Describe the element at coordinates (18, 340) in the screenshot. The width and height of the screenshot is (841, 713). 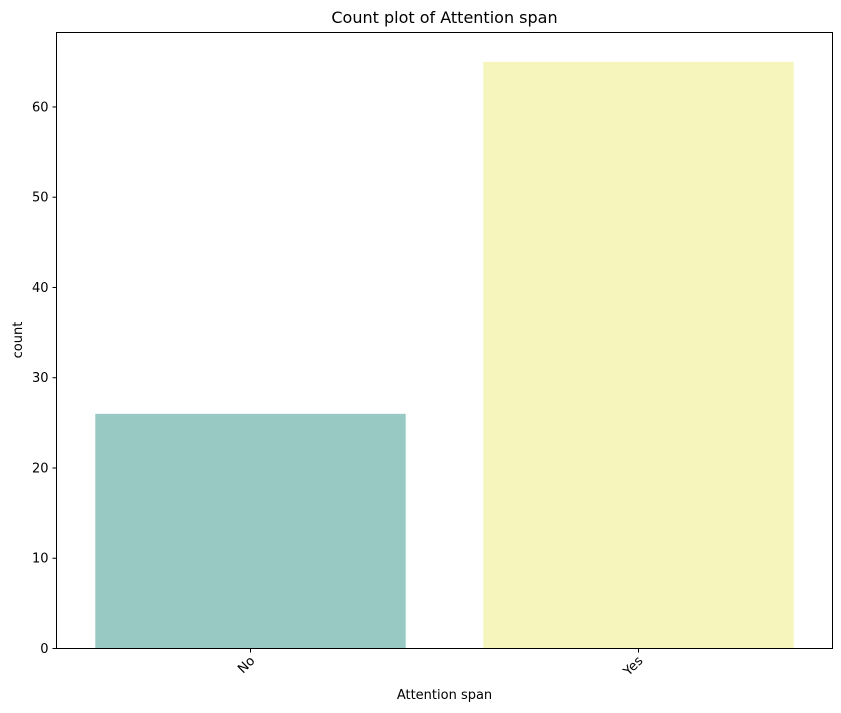
I see `y-axis-label: count` at that location.